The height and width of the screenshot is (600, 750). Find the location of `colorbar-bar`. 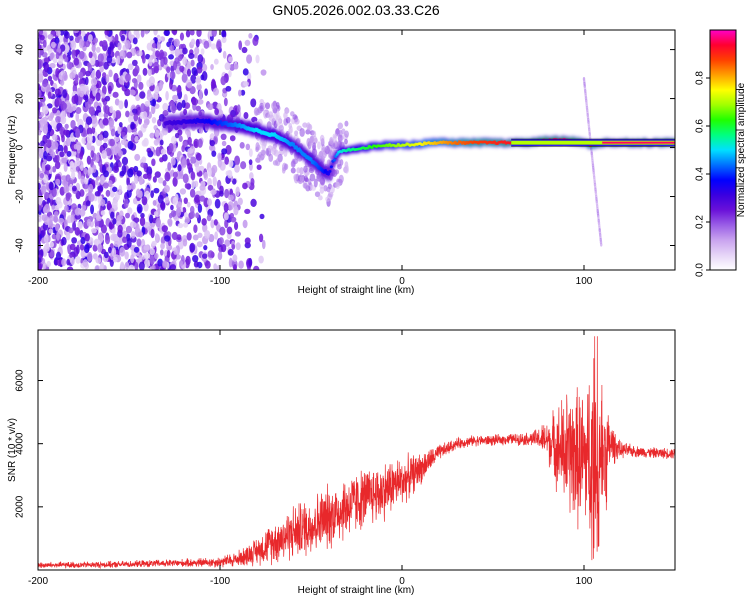

colorbar-bar is located at coordinates (723, 150).